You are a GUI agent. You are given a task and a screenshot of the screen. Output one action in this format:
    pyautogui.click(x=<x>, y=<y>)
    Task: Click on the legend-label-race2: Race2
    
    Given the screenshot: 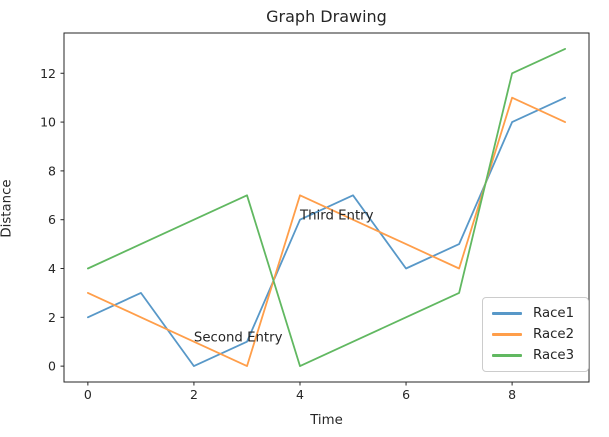 What is the action you would take?
    pyautogui.click(x=554, y=334)
    